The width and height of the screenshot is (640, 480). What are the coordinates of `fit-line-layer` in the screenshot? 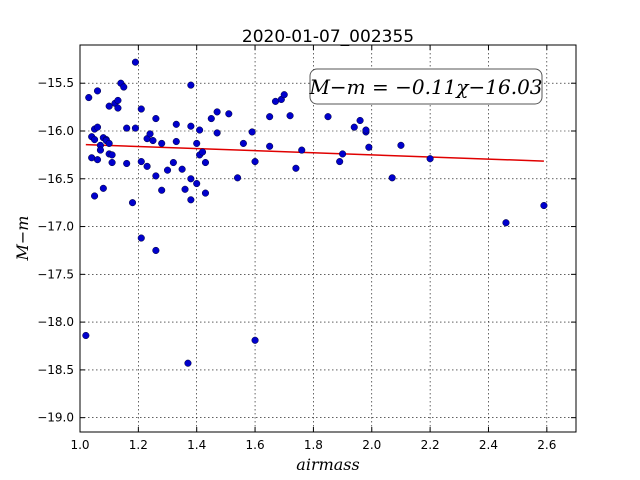 It's located at (314, 152).